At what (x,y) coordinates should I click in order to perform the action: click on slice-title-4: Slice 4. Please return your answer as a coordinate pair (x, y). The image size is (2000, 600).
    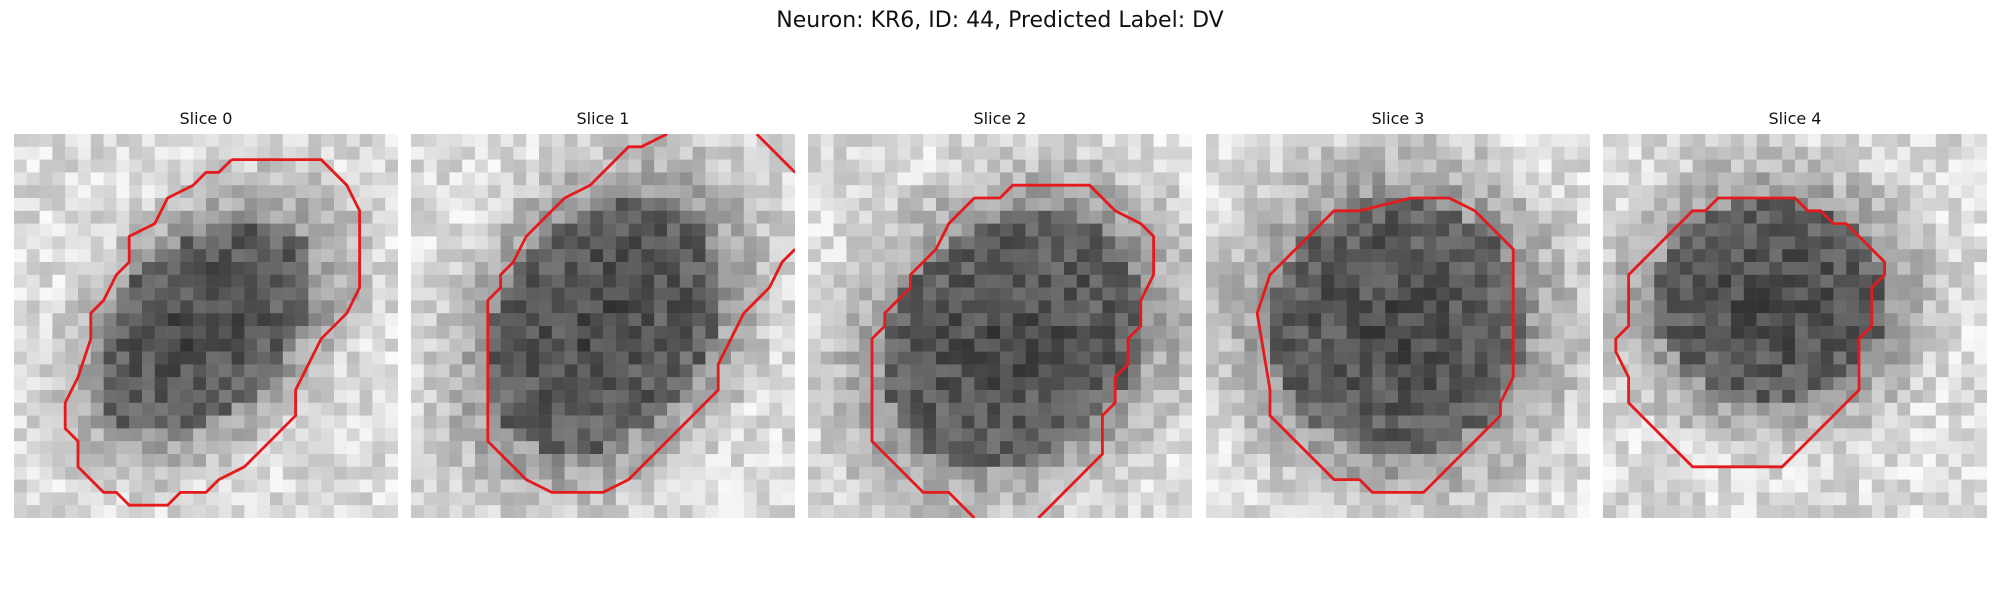
    Looking at the image, I should click on (1795, 118).